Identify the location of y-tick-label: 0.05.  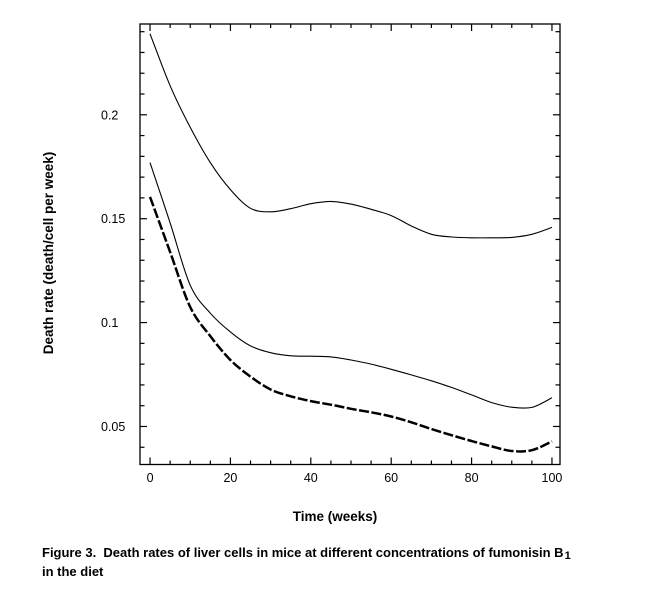
(113, 427).